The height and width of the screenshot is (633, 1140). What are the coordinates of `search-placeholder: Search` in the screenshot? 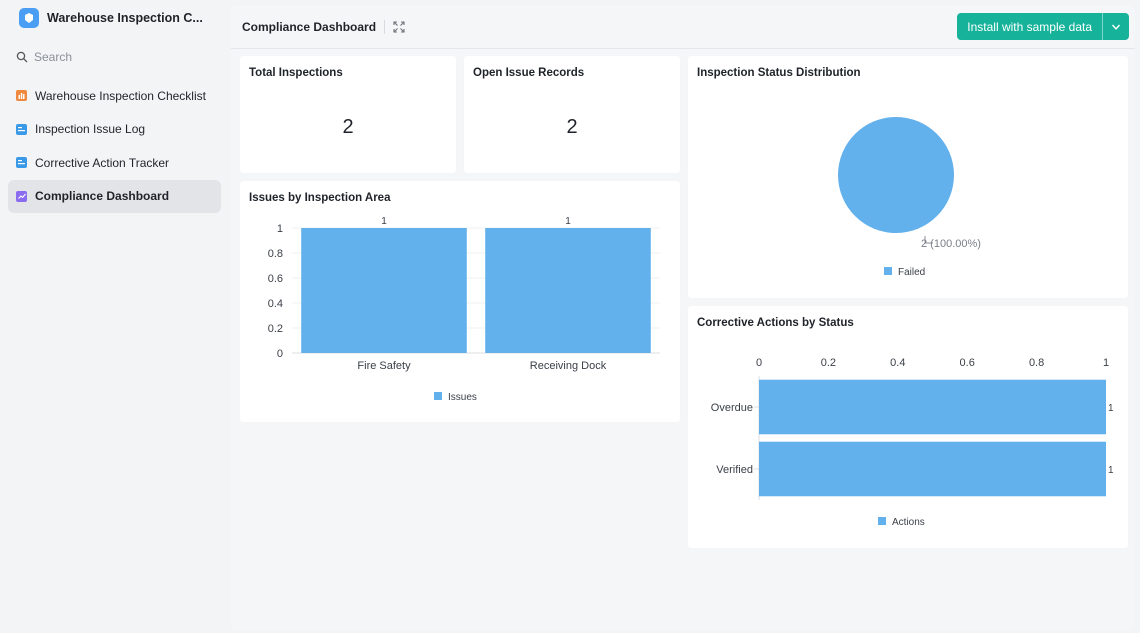 It's located at (53, 57).